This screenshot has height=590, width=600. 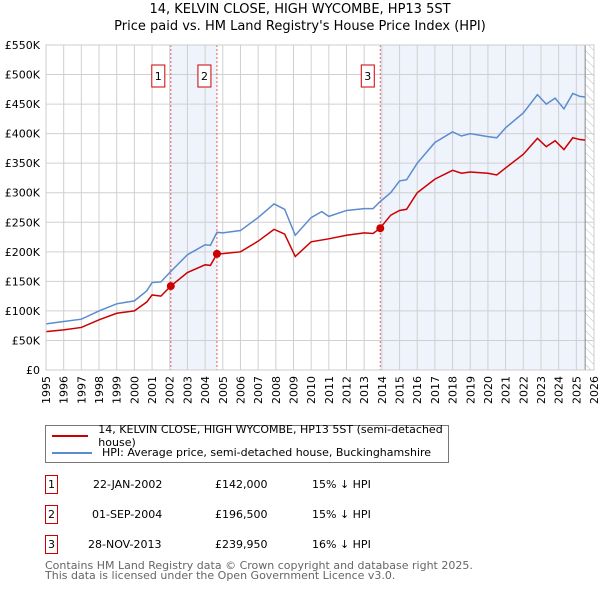 What do you see at coordinates (241, 514) in the screenshot?
I see `transaction-price: £196,500` at bounding box center [241, 514].